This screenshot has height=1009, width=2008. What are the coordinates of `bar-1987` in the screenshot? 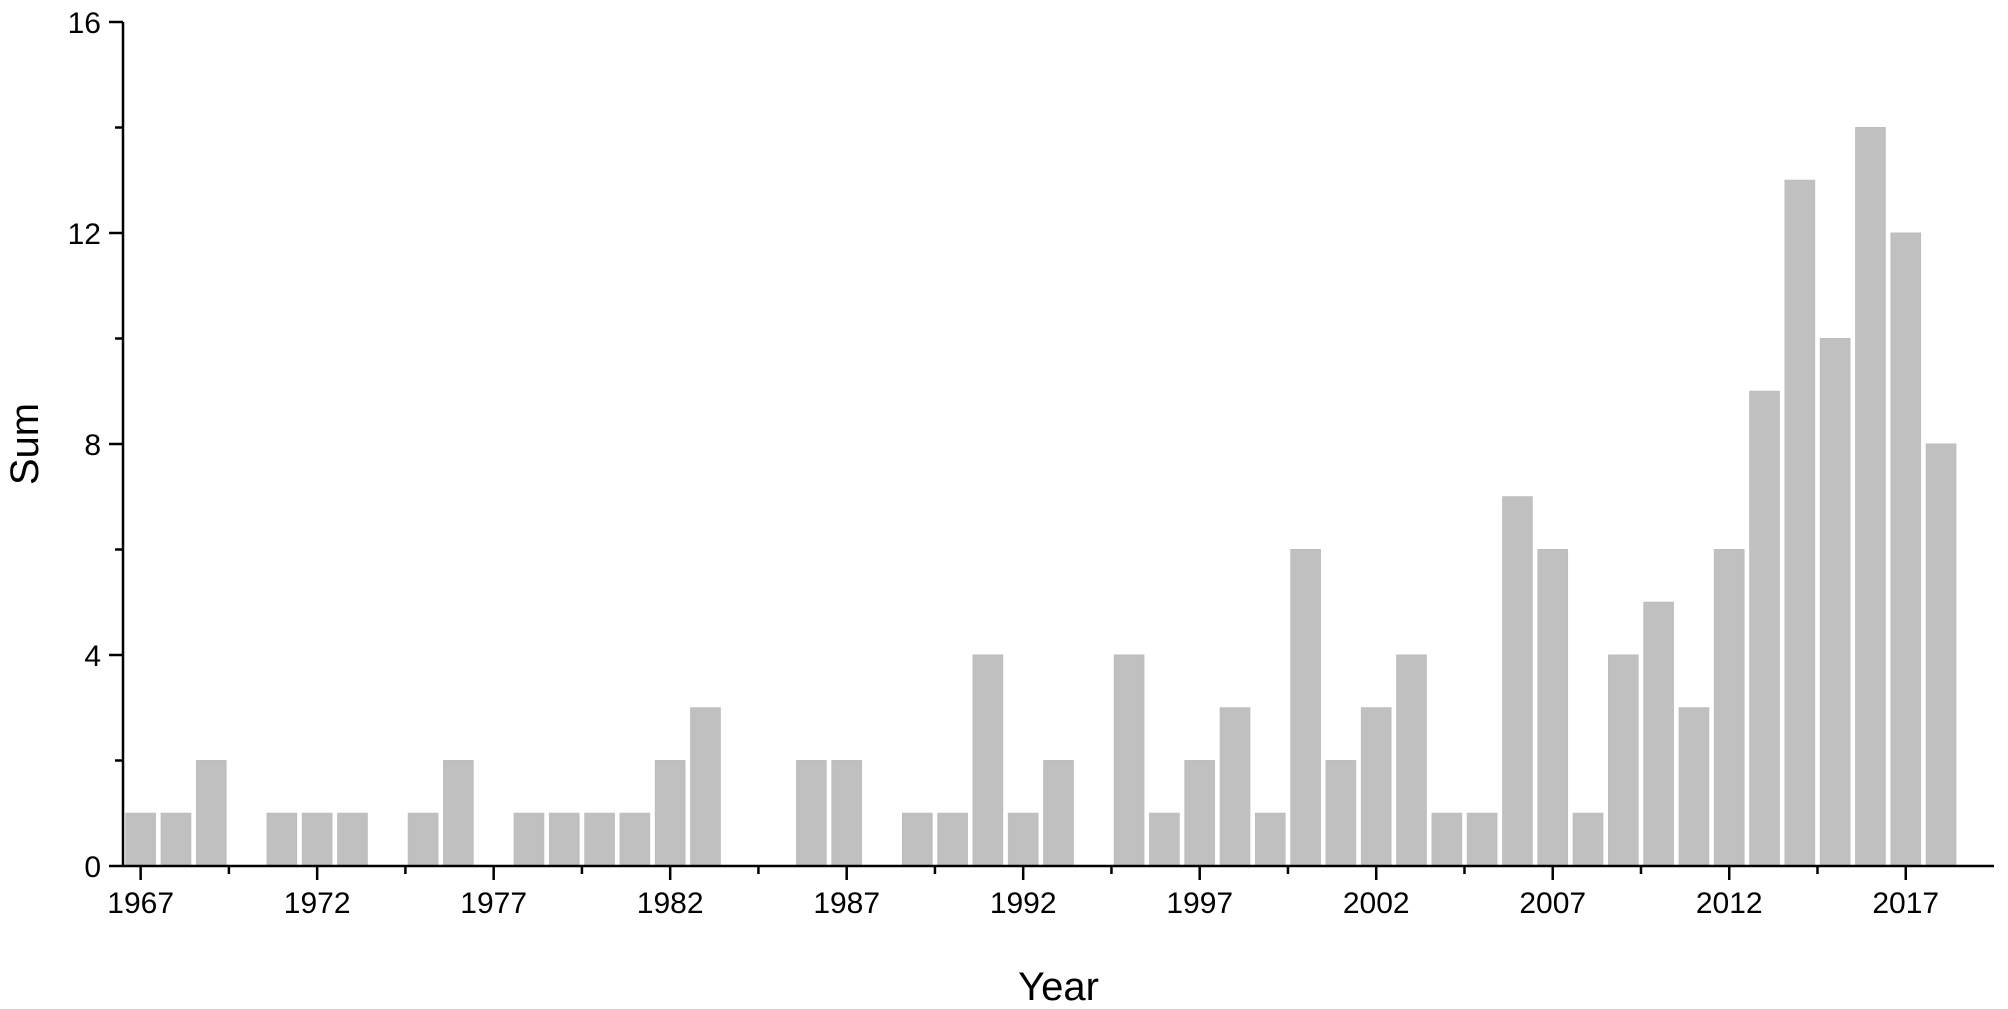 It's located at (847, 813).